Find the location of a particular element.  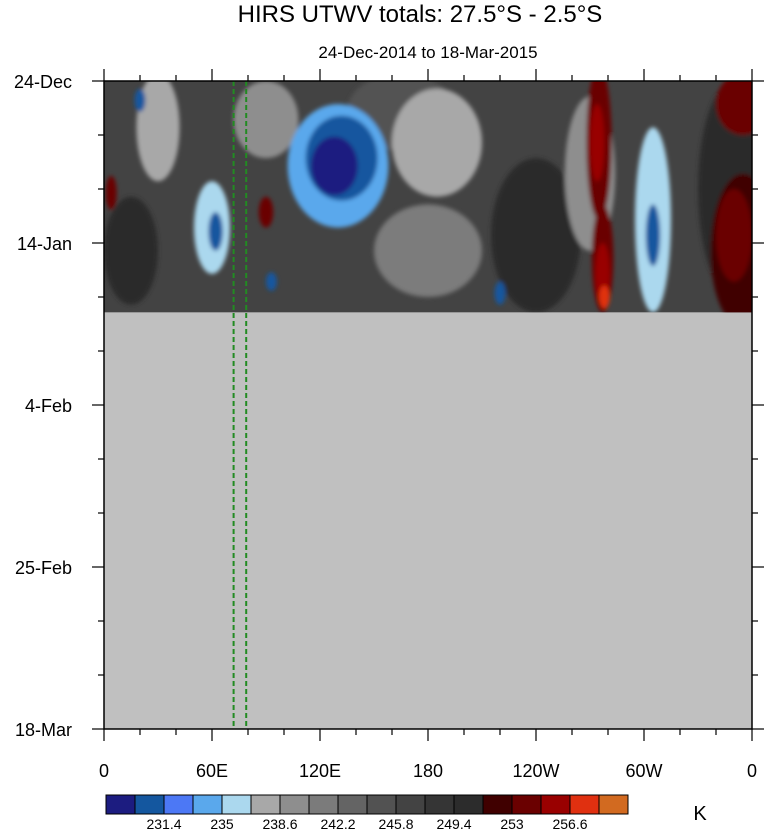

x-tick-label: 120W is located at coordinates (535, 771).